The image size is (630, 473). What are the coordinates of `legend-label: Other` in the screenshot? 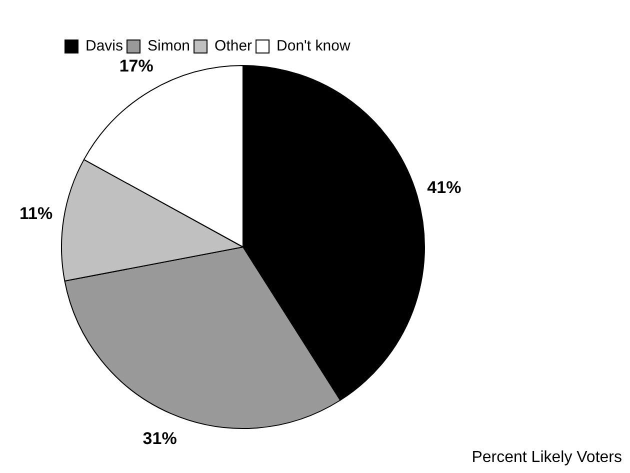 It's located at (233, 46).